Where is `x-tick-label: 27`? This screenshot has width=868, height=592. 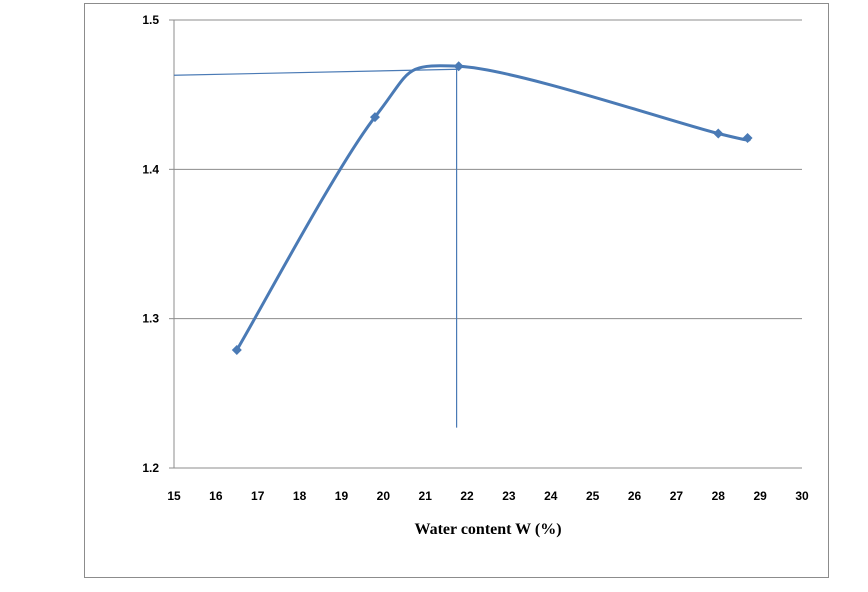
x-tick-label: 27 is located at coordinates (677, 496).